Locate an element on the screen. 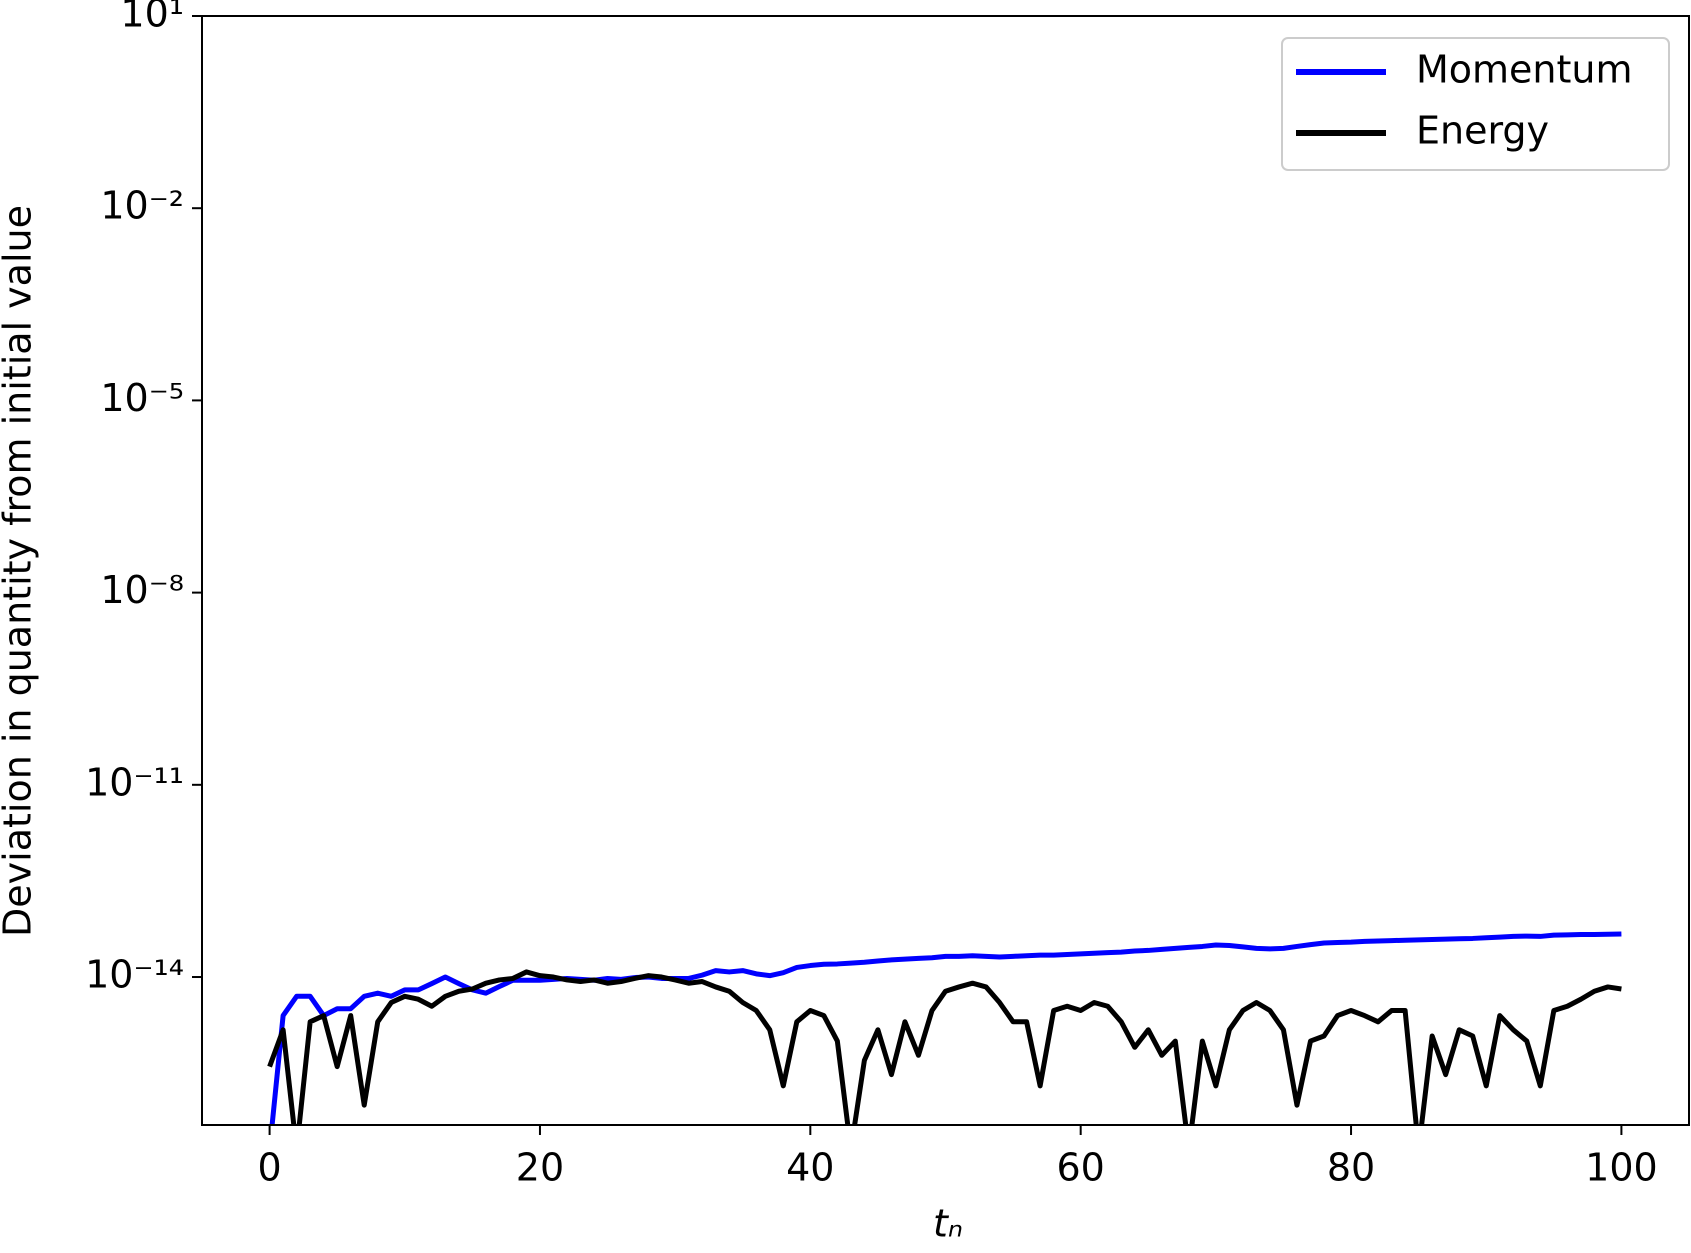 The image size is (1691, 1253). x-tick-label: 0 is located at coordinates (269, 1168).